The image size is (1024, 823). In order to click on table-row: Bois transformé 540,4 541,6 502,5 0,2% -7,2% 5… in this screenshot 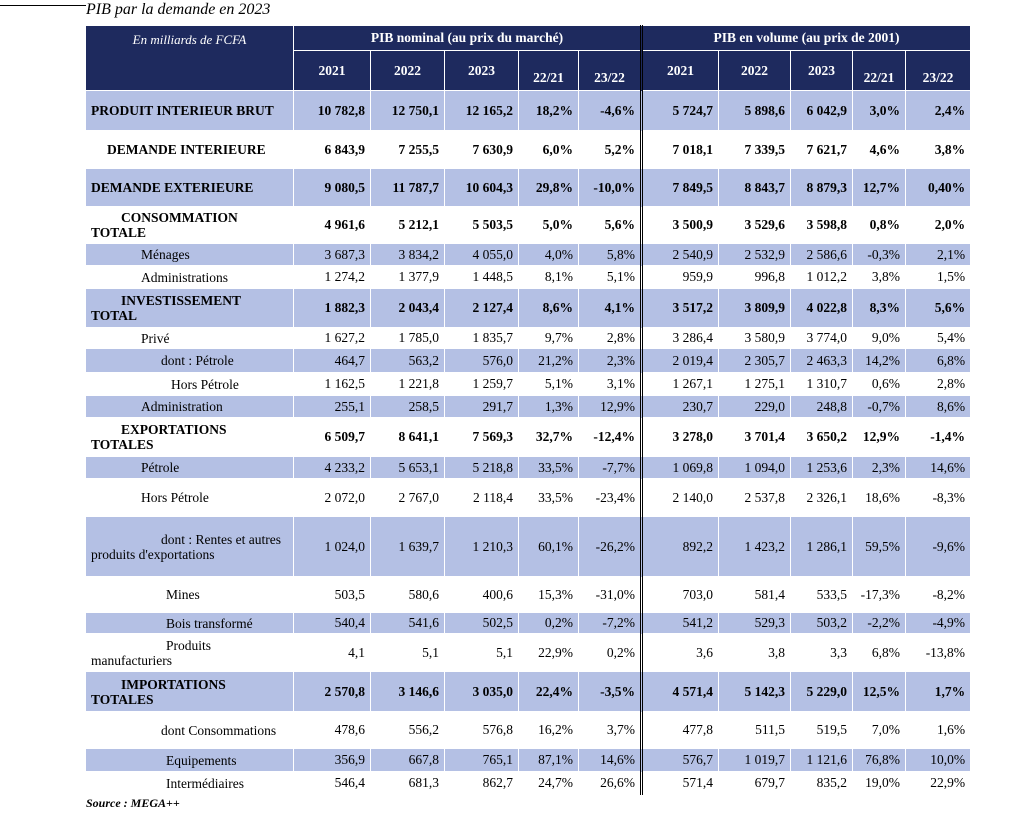, I will do `click(528, 623)`.